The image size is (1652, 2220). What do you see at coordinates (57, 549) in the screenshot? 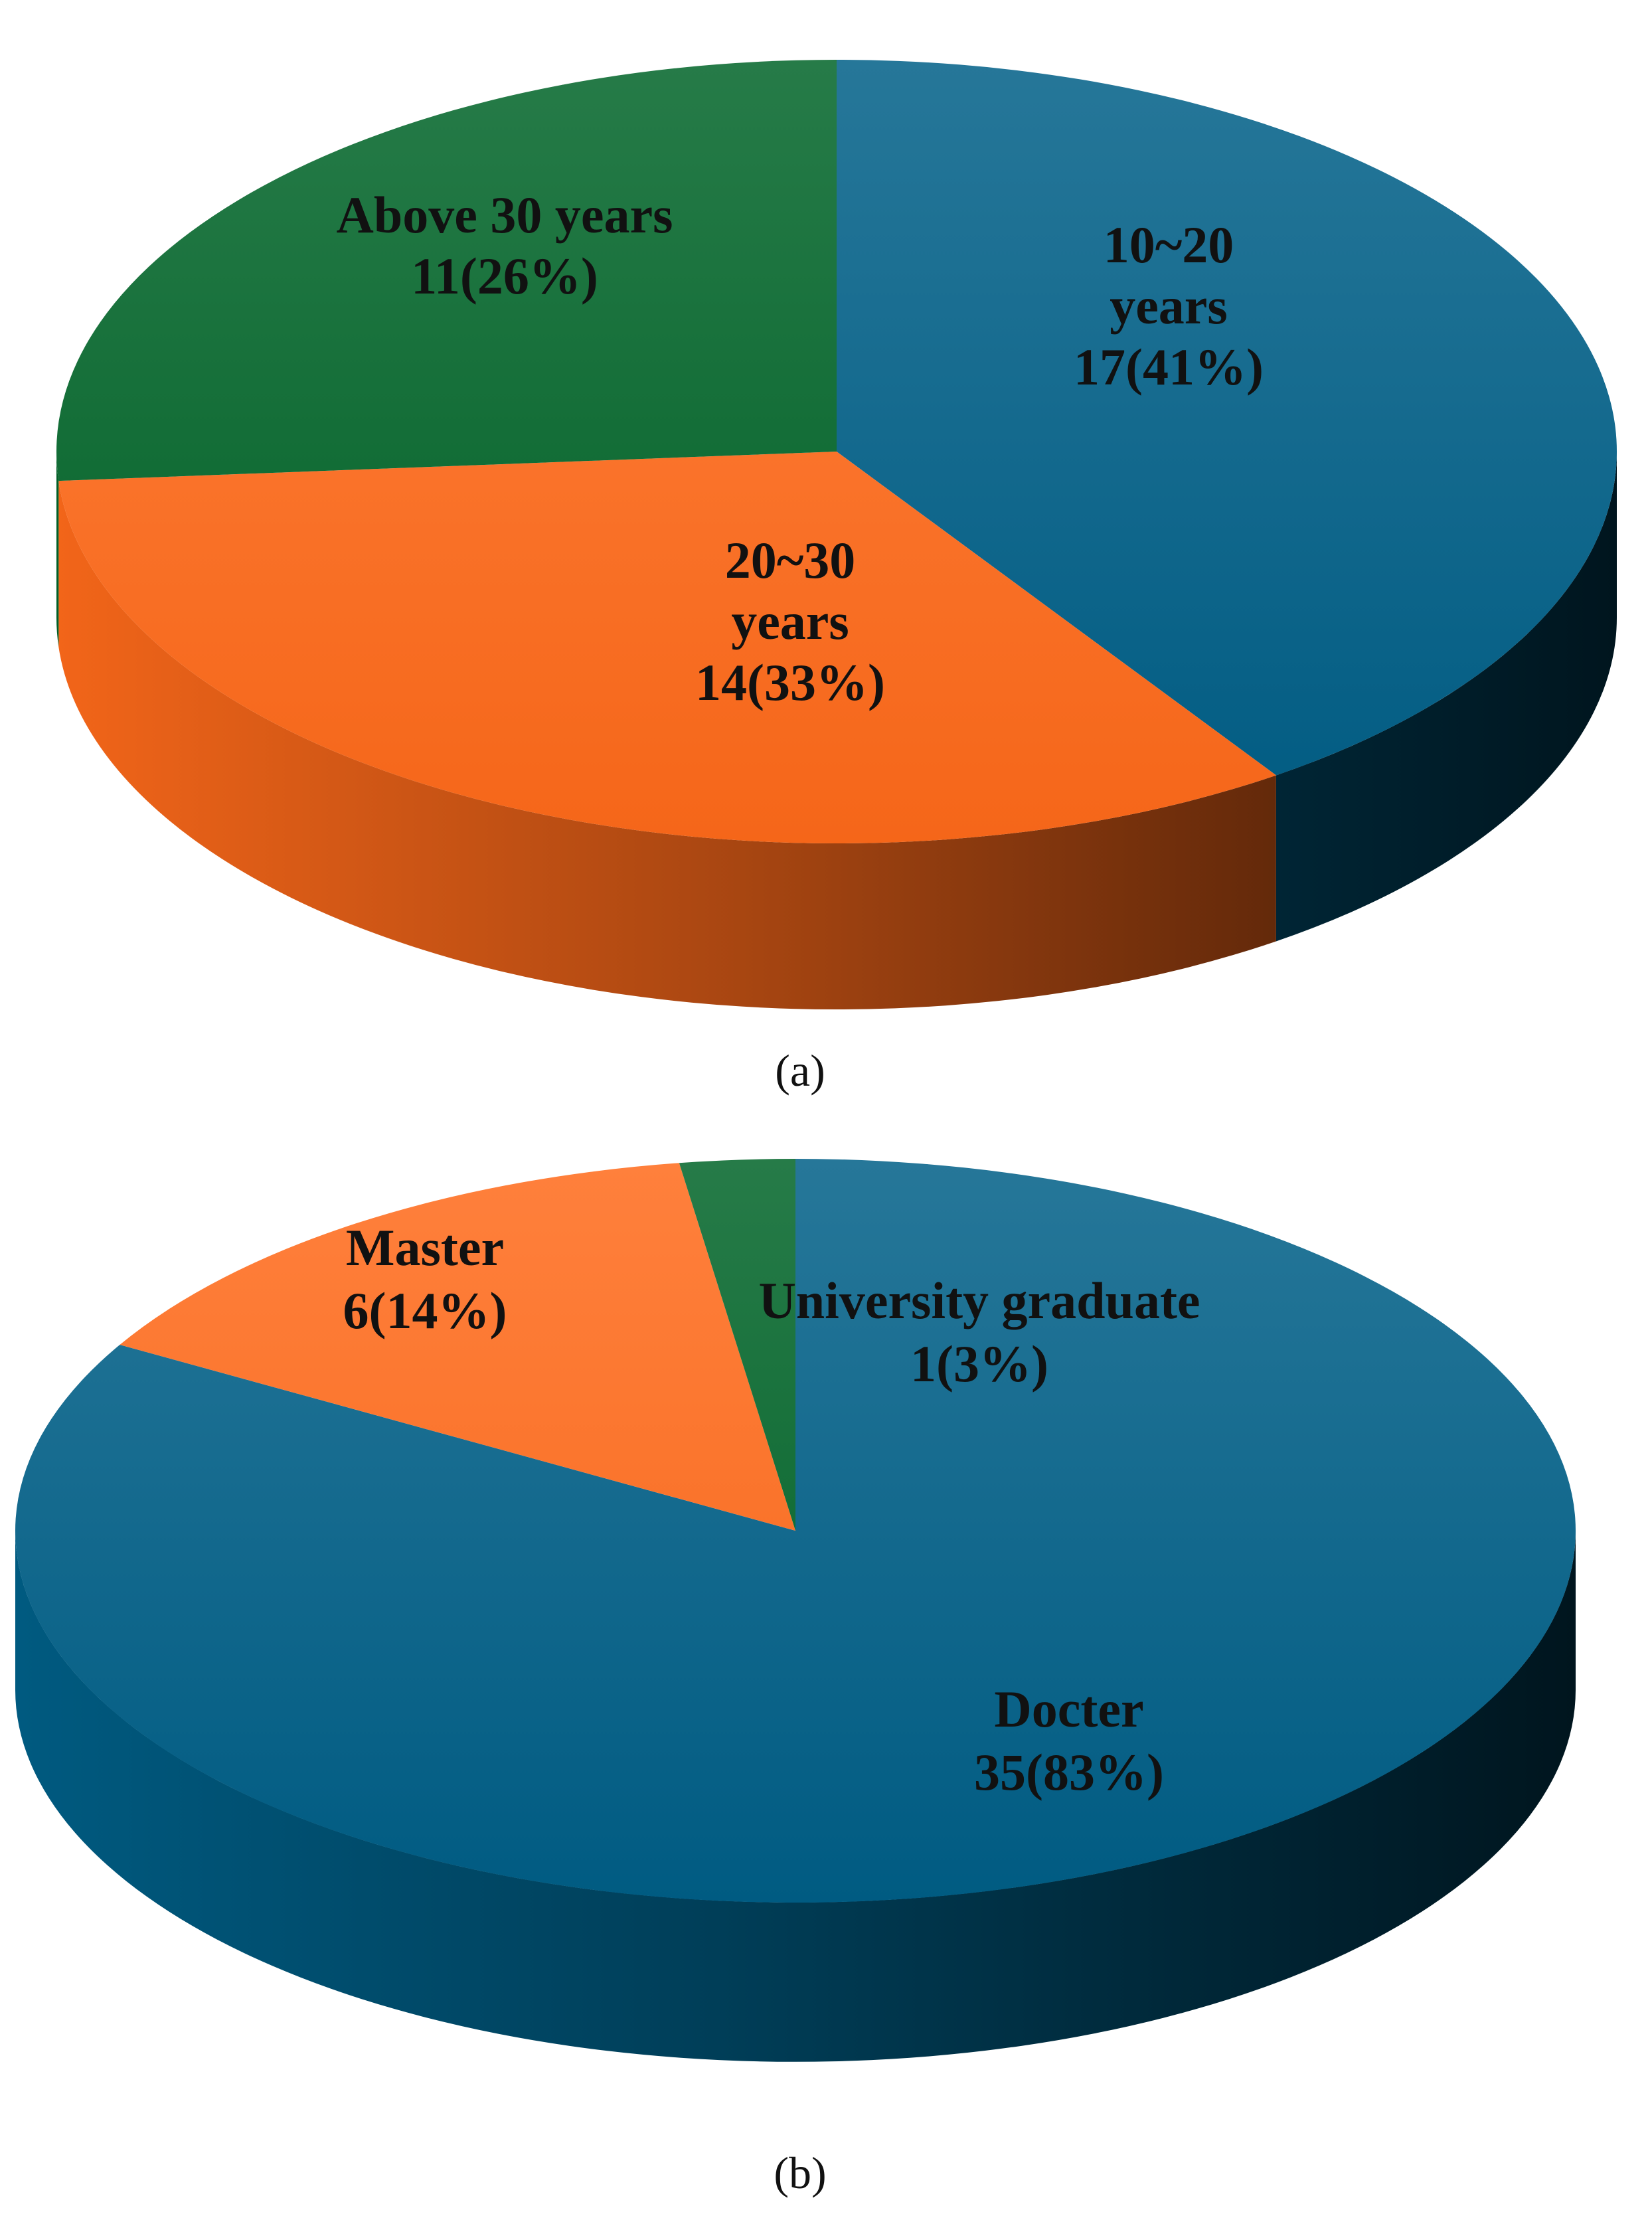
I see `pie-side-above-30-years` at bounding box center [57, 549].